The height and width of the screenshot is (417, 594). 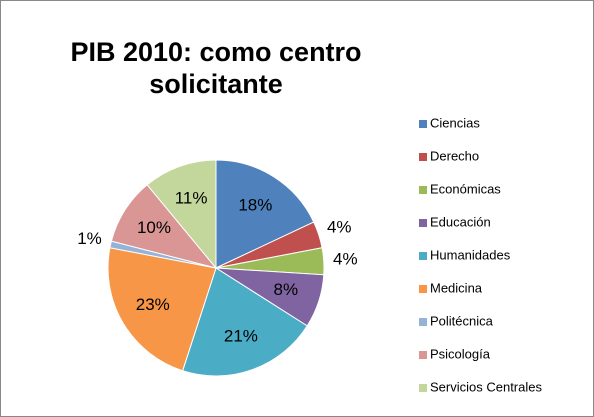 What do you see at coordinates (462, 320) in the screenshot?
I see `legend-label: Politécnica` at bounding box center [462, 320].